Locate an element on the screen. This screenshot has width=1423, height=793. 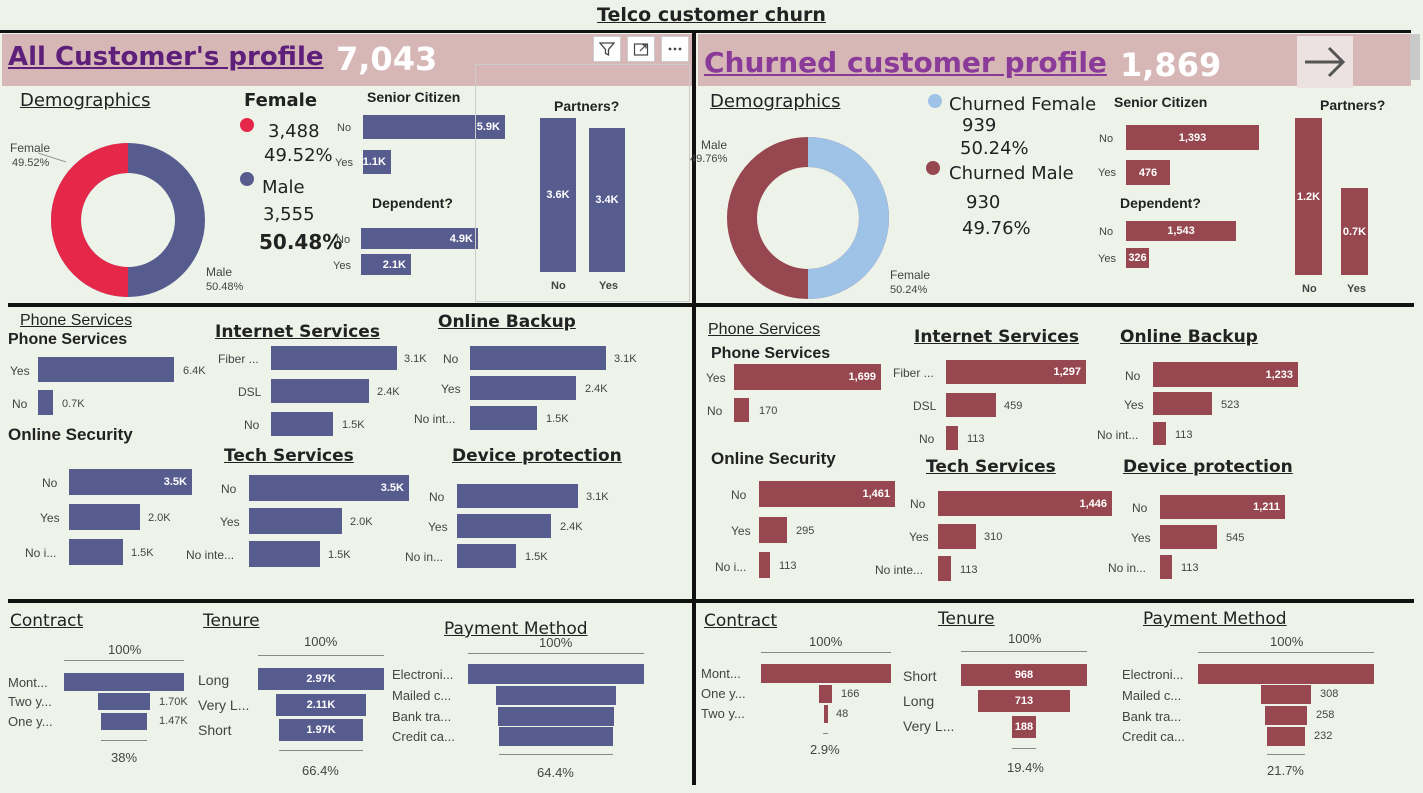
bar: 1,699 is located at coordinates (807, 377).